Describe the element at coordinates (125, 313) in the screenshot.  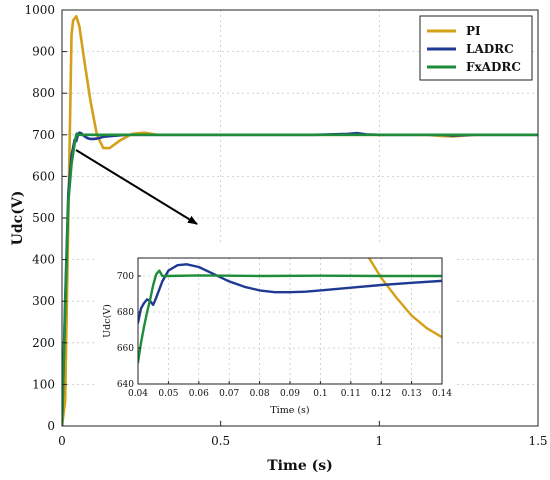
I see `inset-y-tick-label: 680` at that location.